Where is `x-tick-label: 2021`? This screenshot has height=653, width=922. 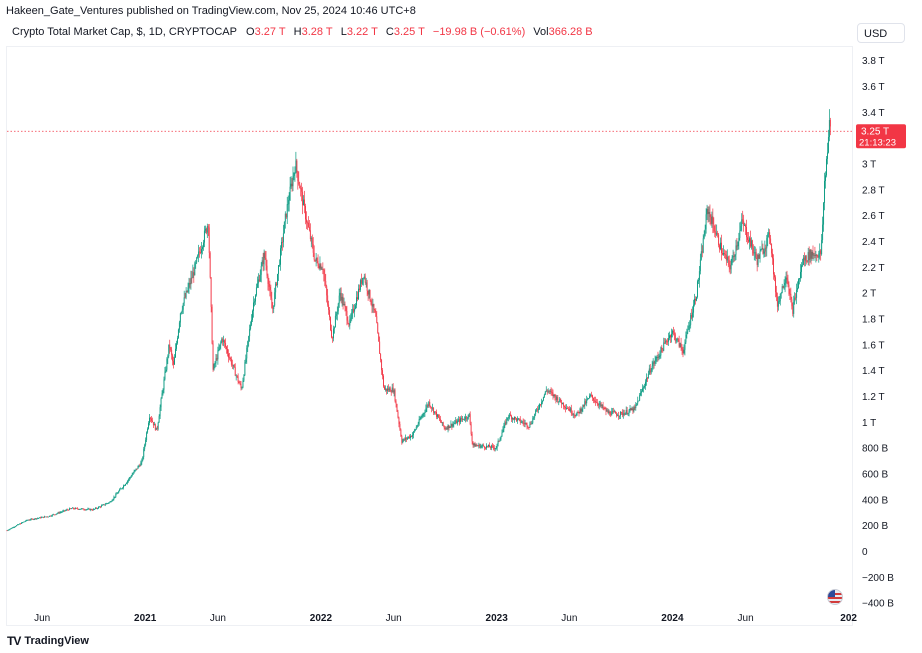
x-tick-label: 2021 is located at coordinates (145, 618).